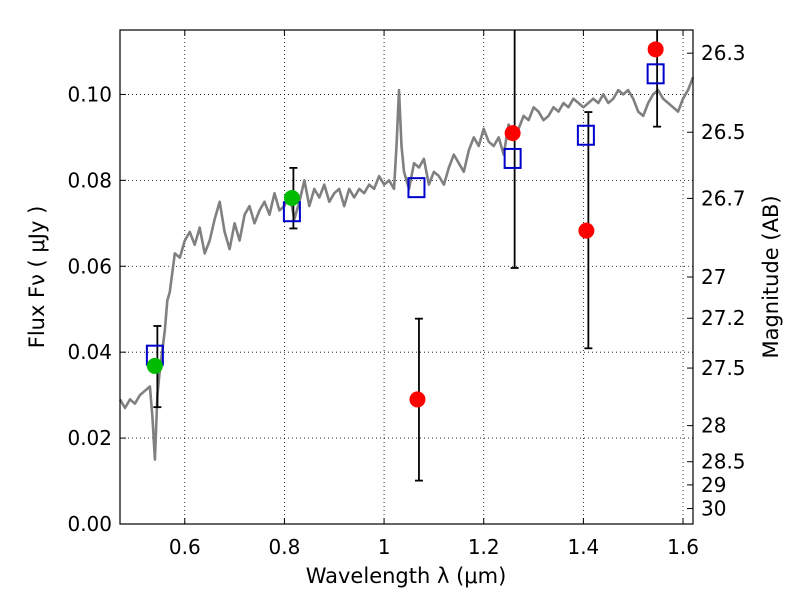 The height and width of the screenshot is (604, 800). I want to click on x-tick-label: 1, so click(384, 547).